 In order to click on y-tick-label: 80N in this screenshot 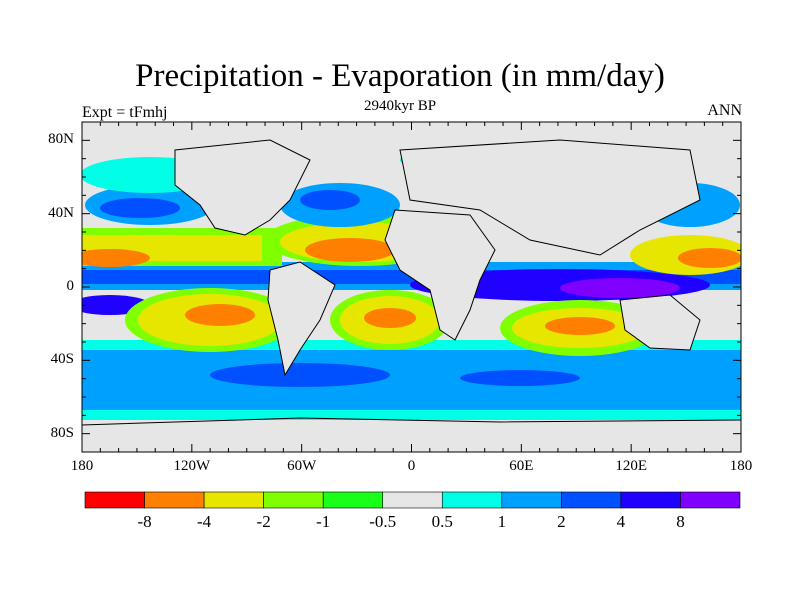, I will do `click(61, 139)`.